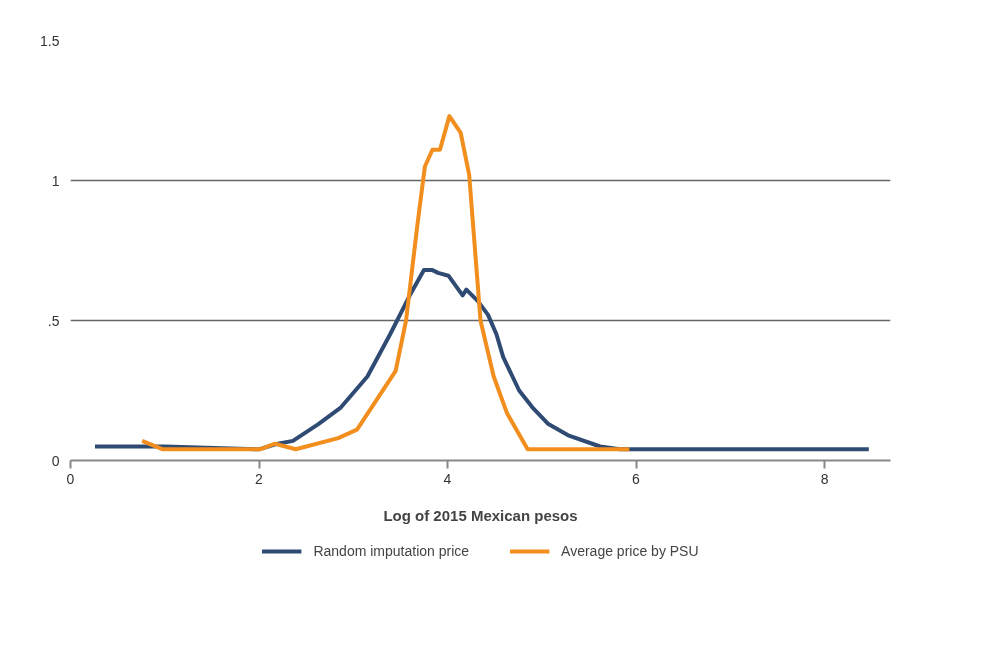 The width and height of the screenshot is (1004, 656). I want to click on y-tick-label: 1, so click(55, 180).